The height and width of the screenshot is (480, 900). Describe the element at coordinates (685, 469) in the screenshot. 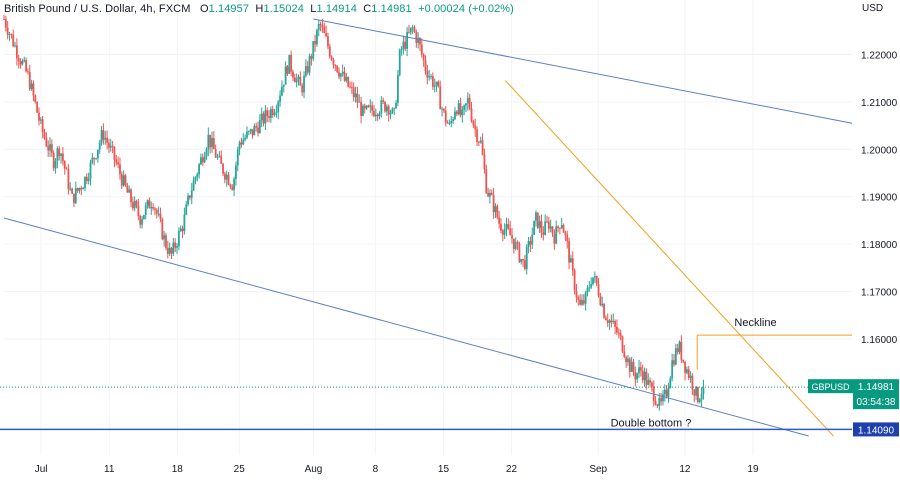

I see `x-tick-label: 12` at that location.